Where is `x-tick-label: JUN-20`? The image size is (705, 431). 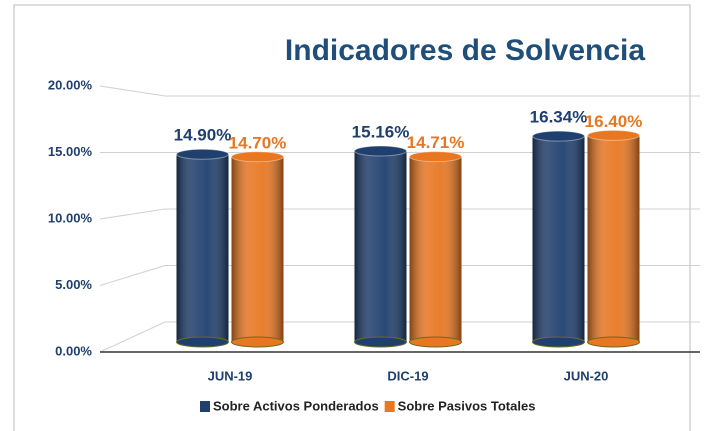 x-tick-label: JUN-20 is located at coordinates (586, 375).